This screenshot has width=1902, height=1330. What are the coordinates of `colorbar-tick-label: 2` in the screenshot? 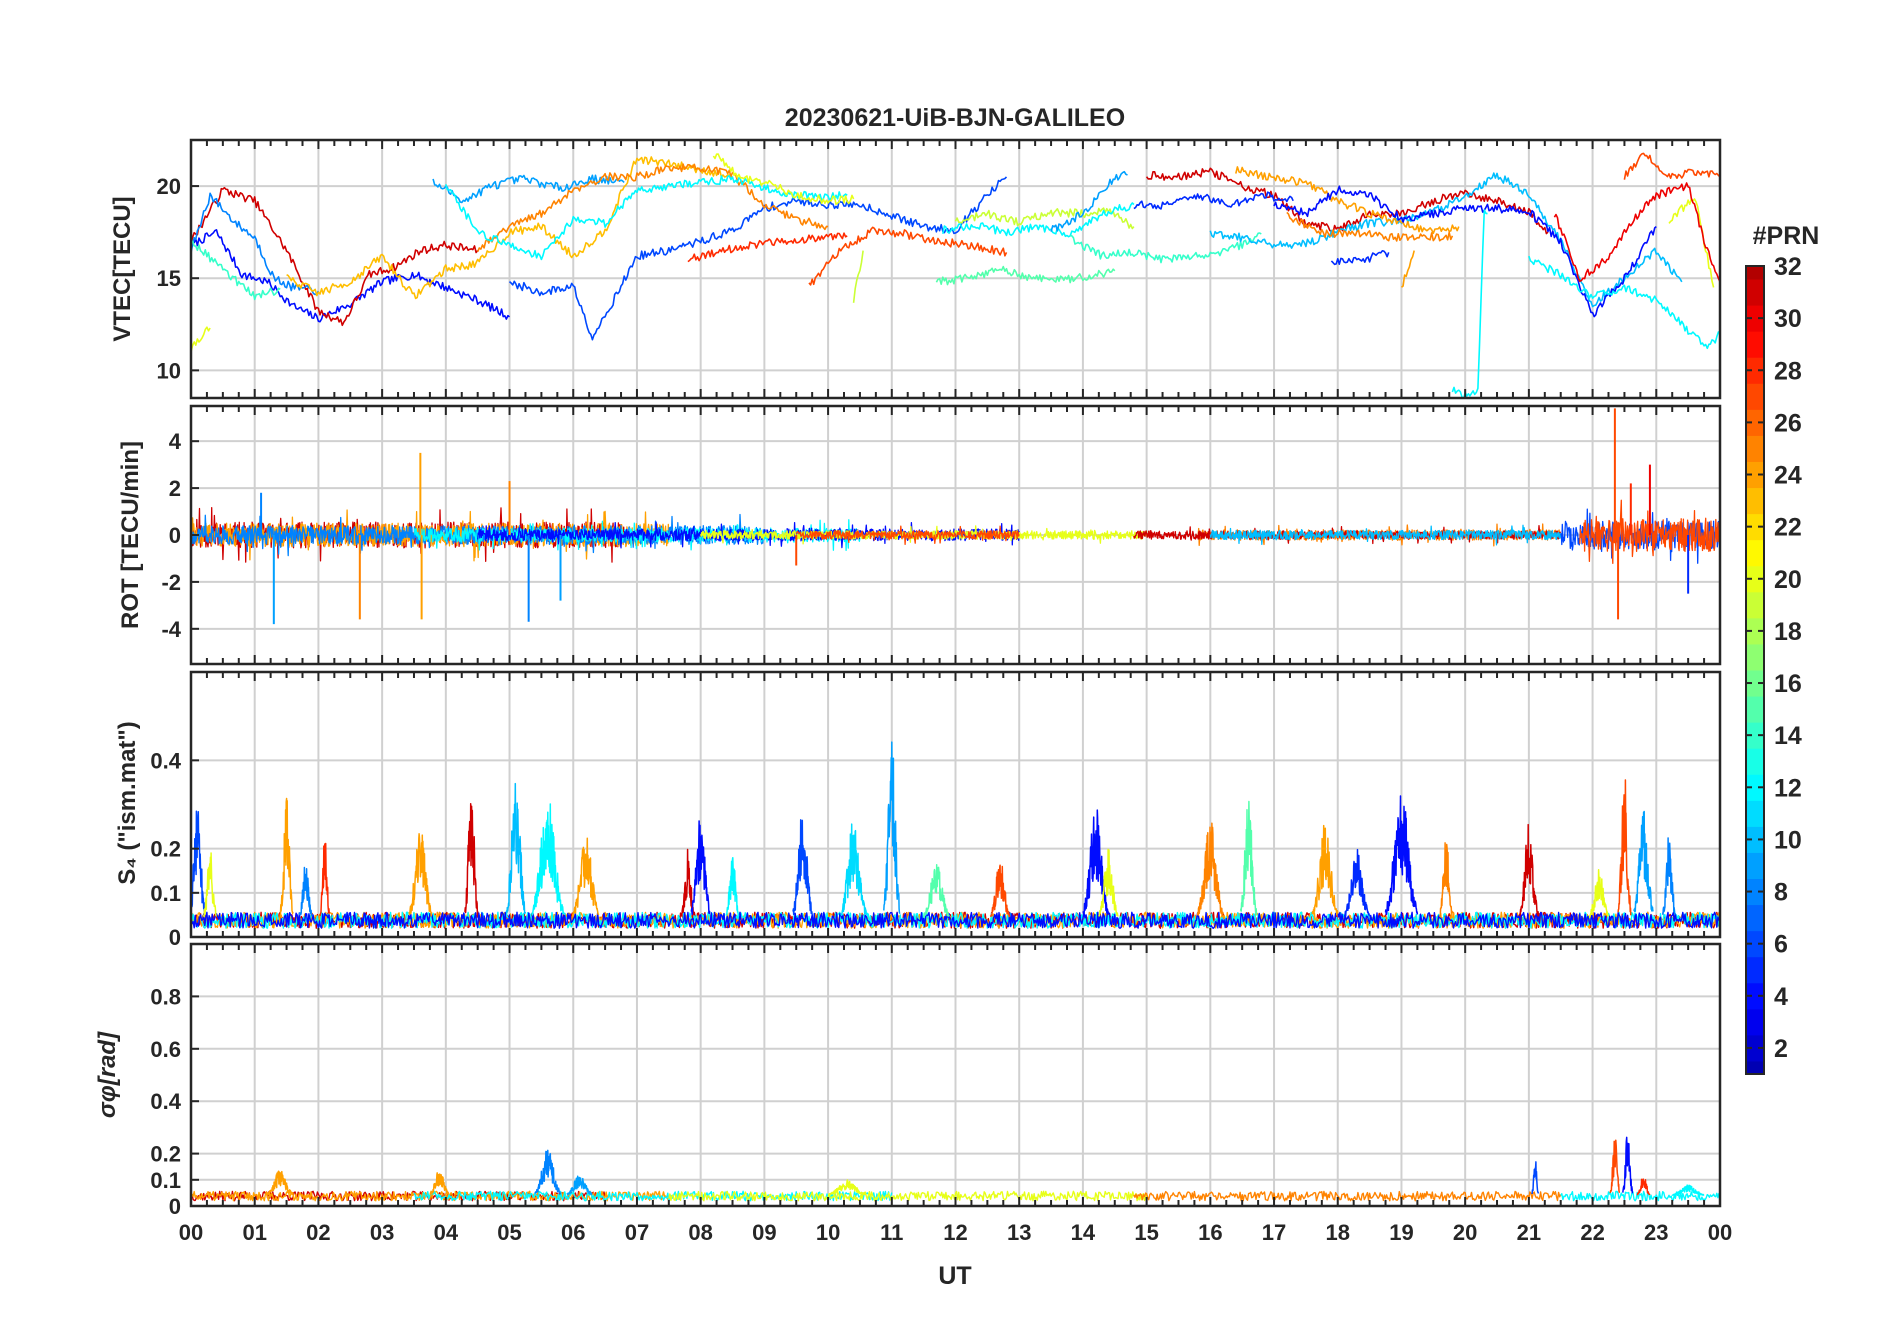 It's located at (1781, 1049).